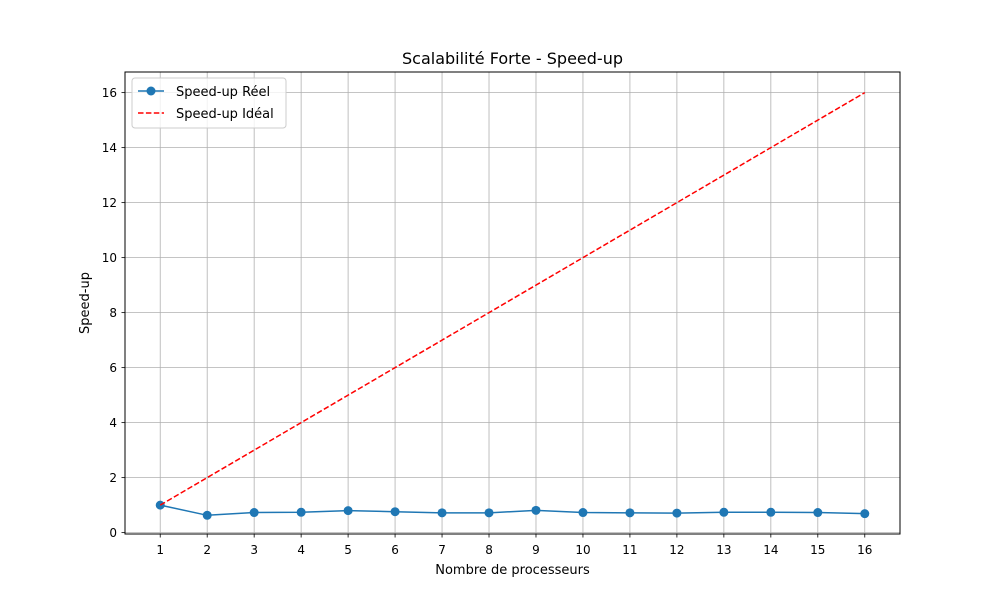  Describe the element at coordinates (301, 550) in the screenshot. I see `x-tick-label: 4` at that location.